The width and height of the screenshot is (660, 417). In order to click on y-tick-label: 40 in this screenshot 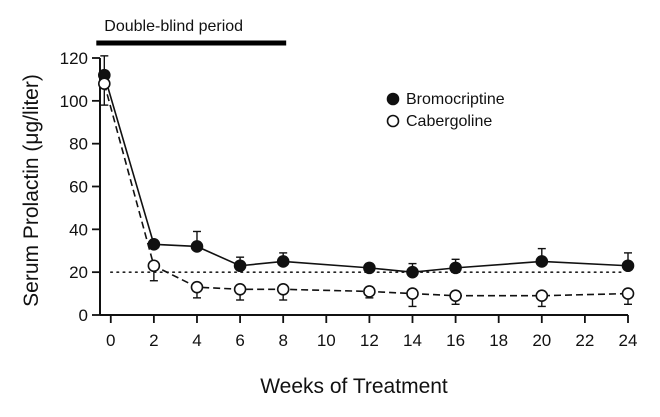, I will do `click(78, 229)`.